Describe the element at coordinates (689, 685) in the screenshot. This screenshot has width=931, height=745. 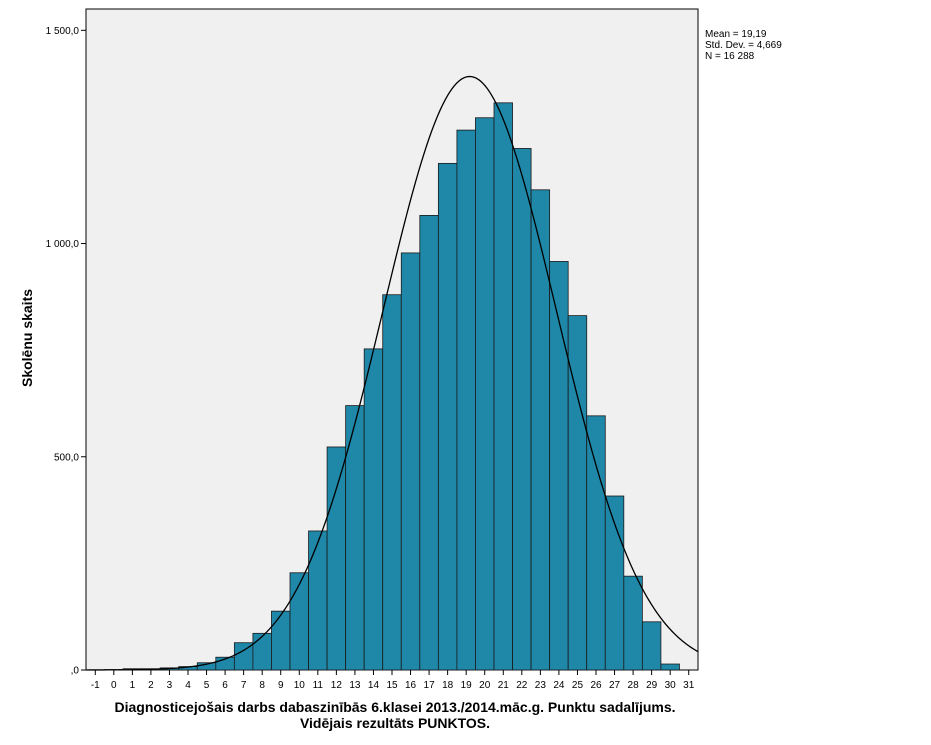
I see `x-tick-label: 31` at that location.